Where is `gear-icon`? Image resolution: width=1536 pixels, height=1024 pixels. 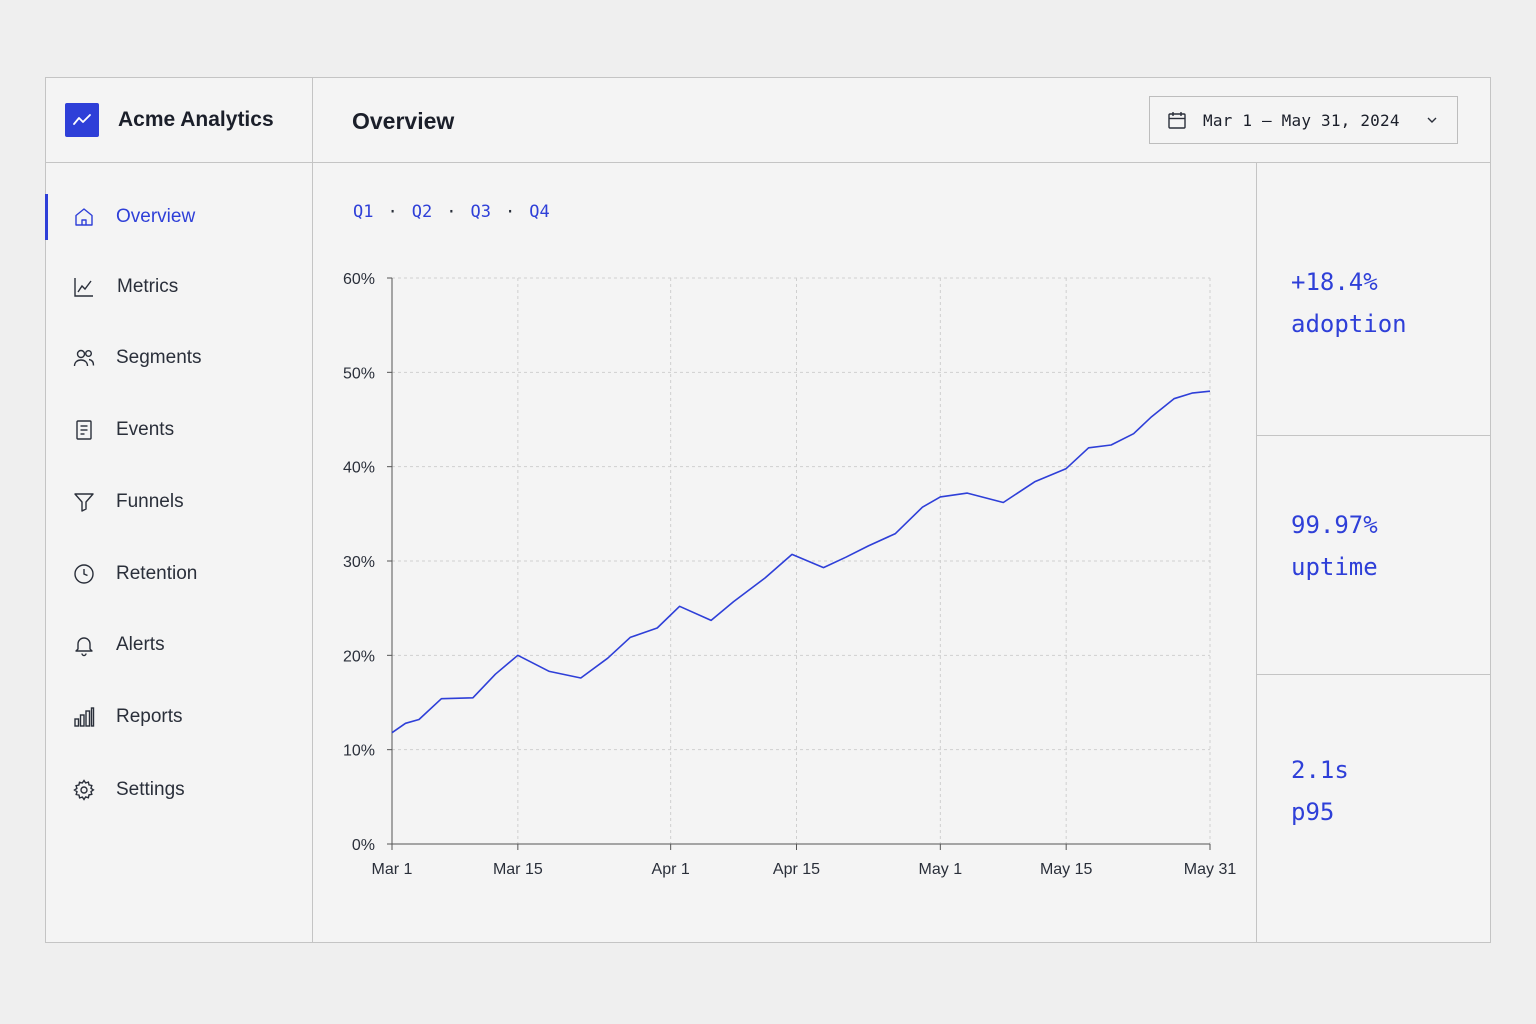
gear-icon is located at coordinates (84, 790).